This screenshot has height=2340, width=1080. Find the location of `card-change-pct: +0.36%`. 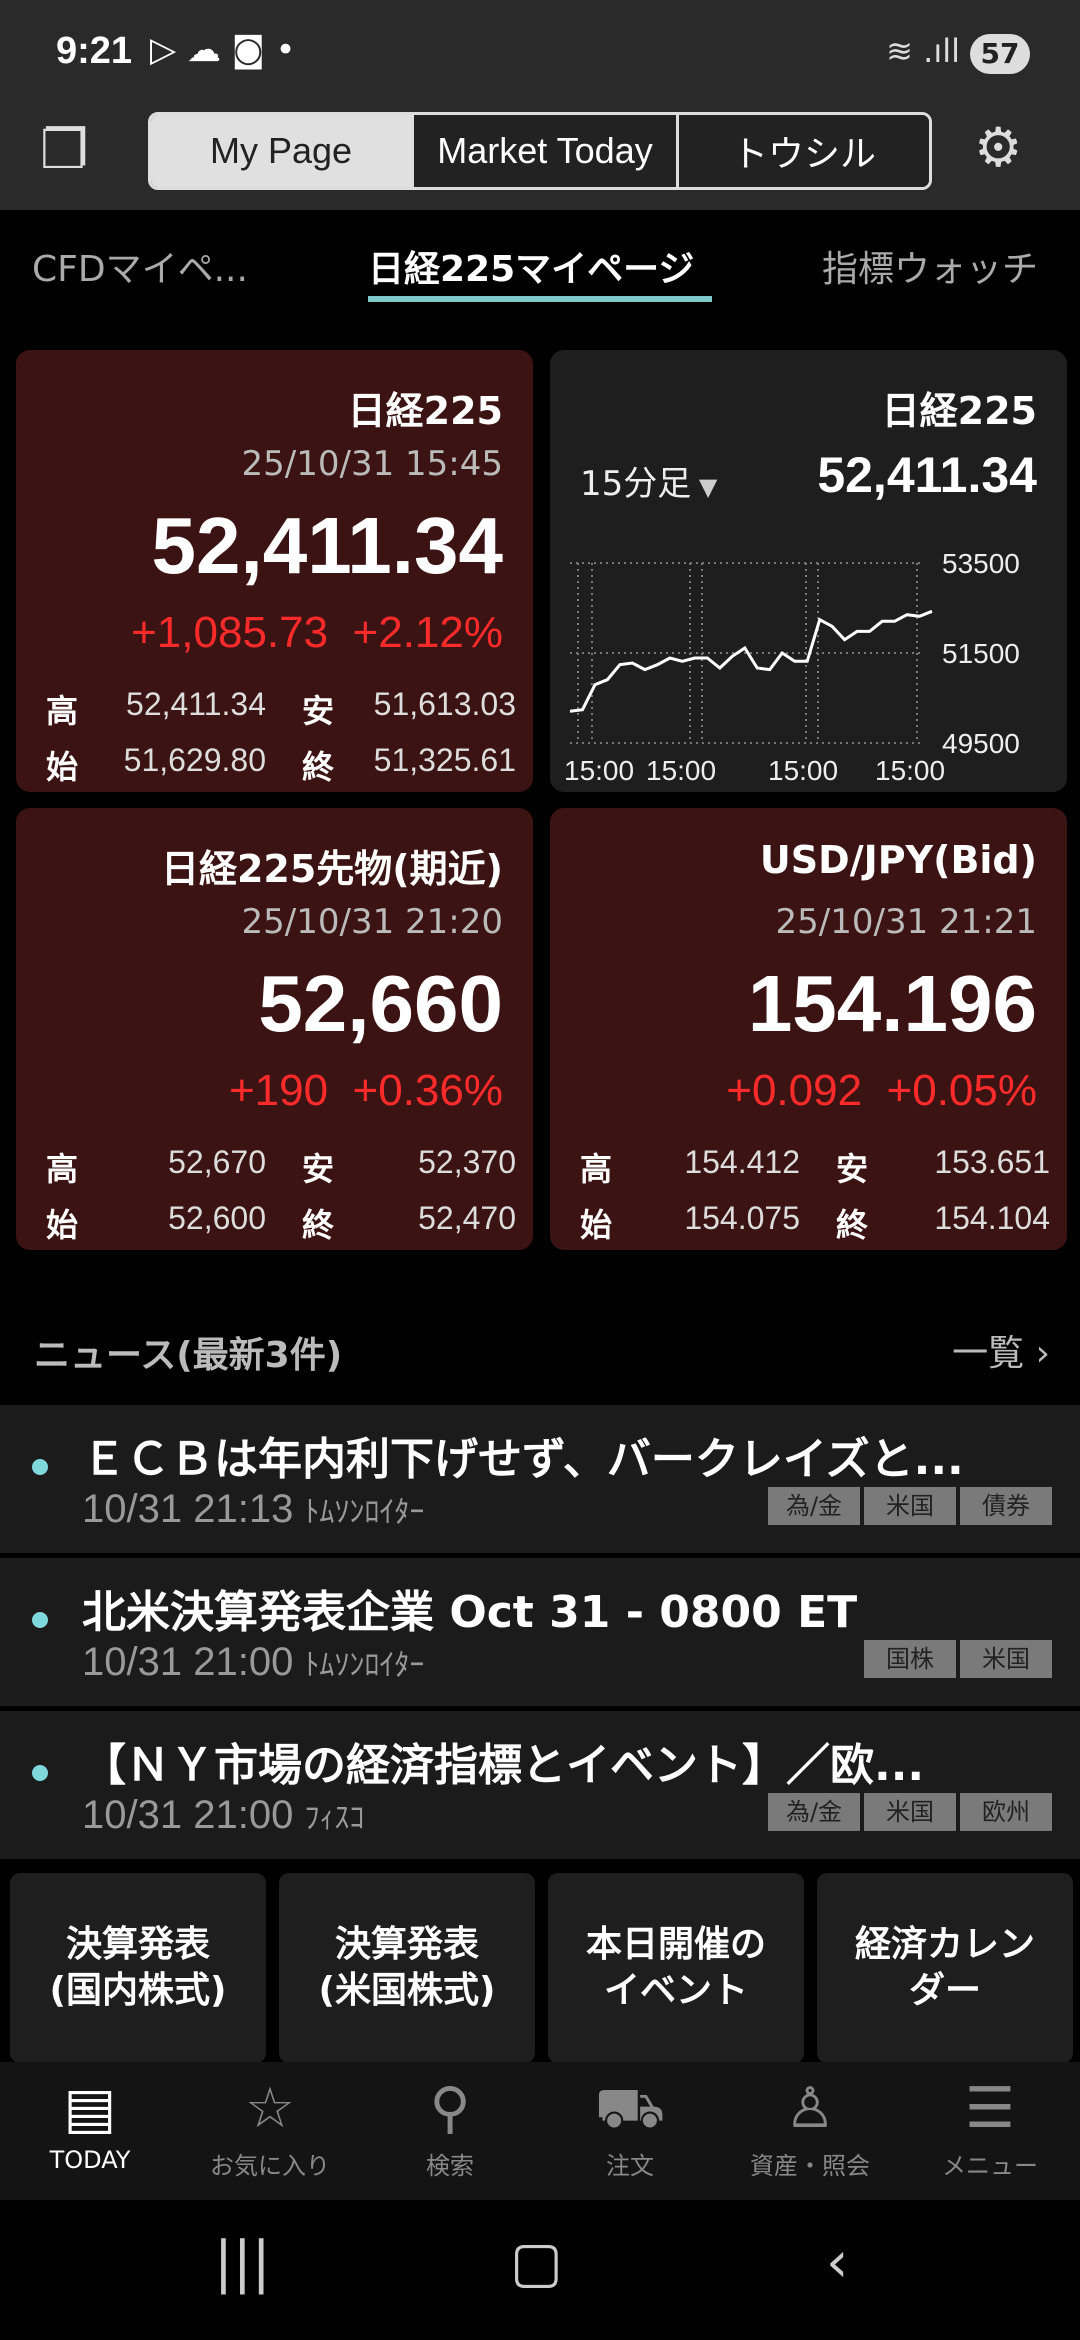

card-change-pct: +0.36% is located at coordinates (427, 1090).